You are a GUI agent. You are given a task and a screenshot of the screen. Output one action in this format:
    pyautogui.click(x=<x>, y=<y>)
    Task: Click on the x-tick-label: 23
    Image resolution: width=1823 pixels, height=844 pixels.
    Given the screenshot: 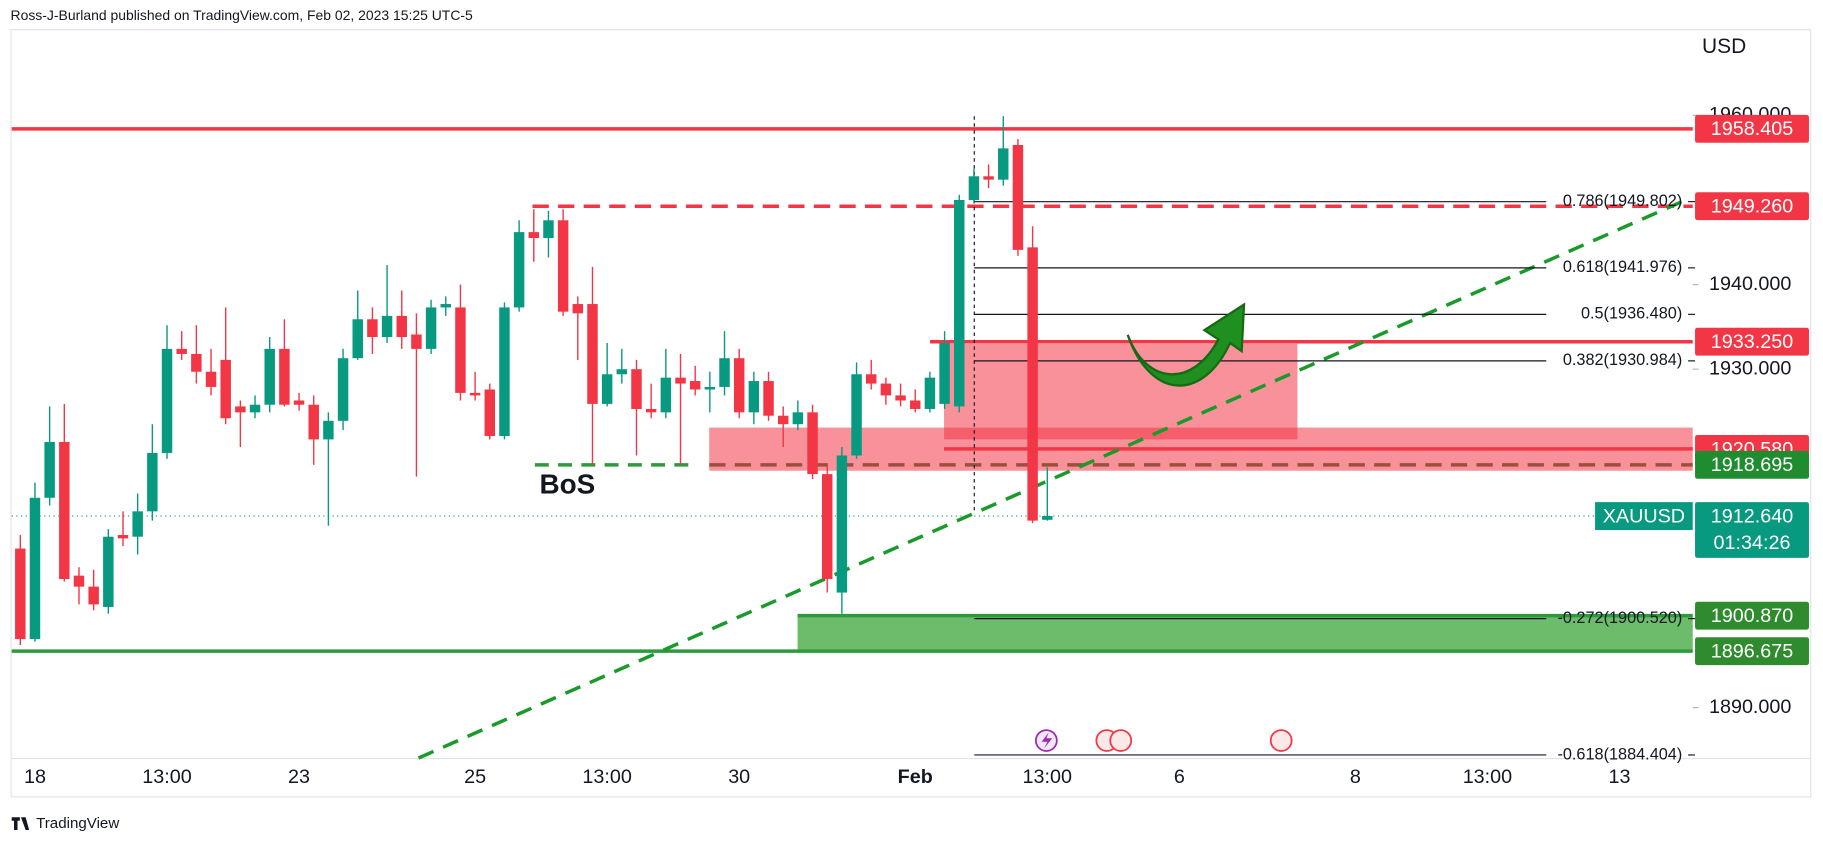 What is the action you would take?
    pyautogui.click(x=299, y=777)
    